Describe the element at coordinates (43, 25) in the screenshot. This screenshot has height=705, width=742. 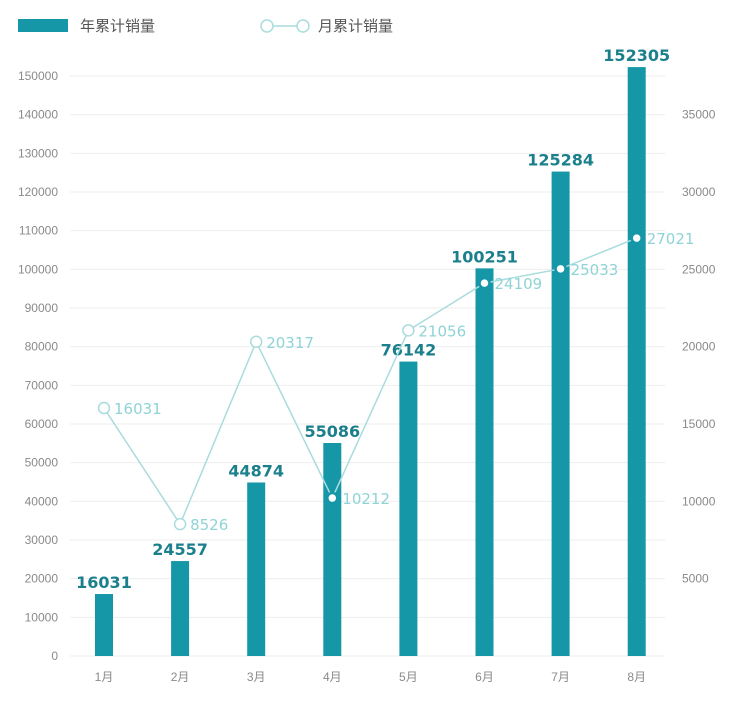
I see `legend-bar-swatch` at that location.